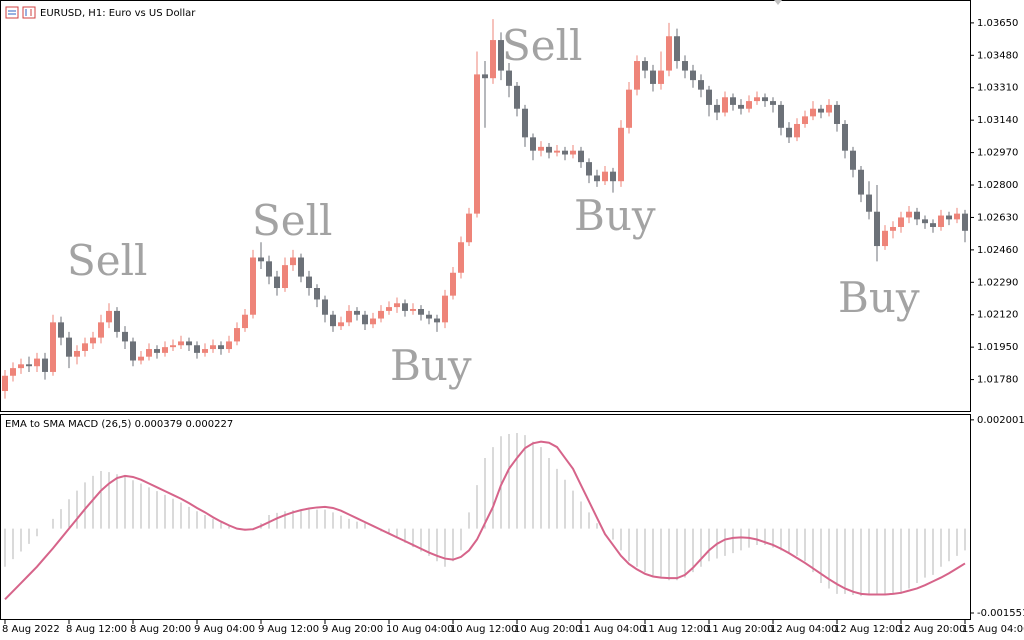 This screenshot has width=1024, height=640. What do you see at coordinates (739, 629) in the screenshot?
I see `x-tick-label: 11 Aug 20:00` at bounding box center [739, 629].